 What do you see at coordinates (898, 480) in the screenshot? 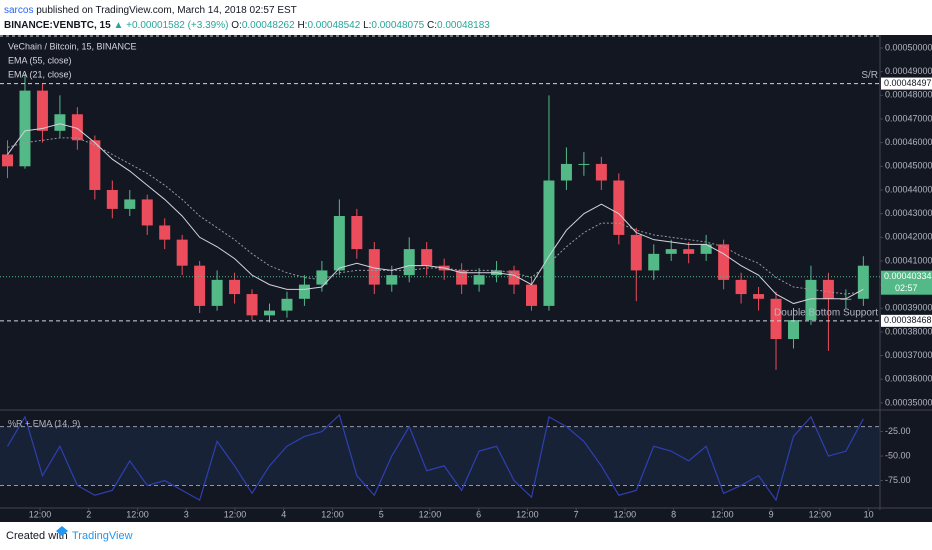
I see `y-tick-label: -75.00` at bounding box center [898, 480].